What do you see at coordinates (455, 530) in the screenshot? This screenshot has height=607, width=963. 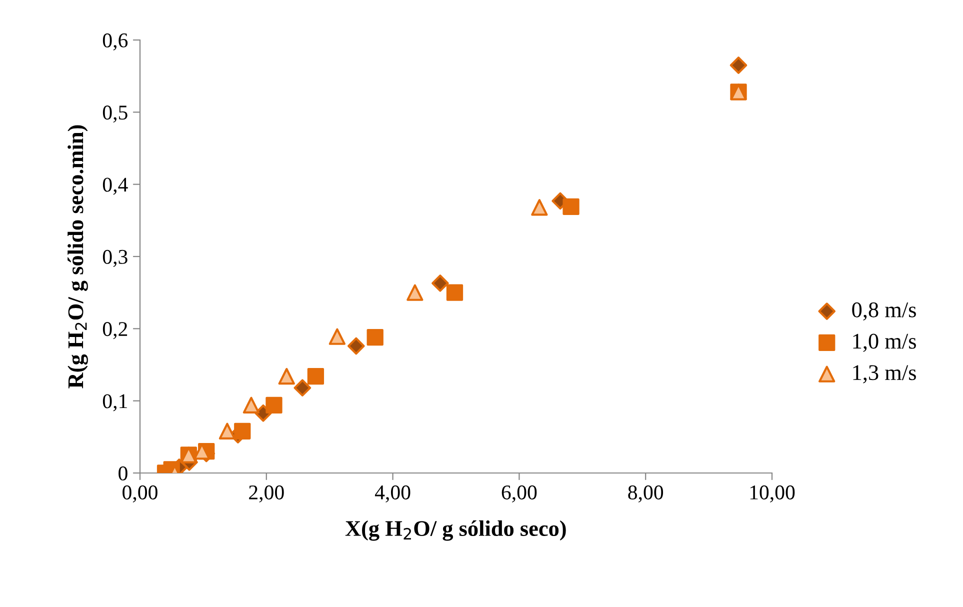 I see `x-axis-title: X(g H$_{2}$O/ g sólido seco)` at bounding box center [455, 530].